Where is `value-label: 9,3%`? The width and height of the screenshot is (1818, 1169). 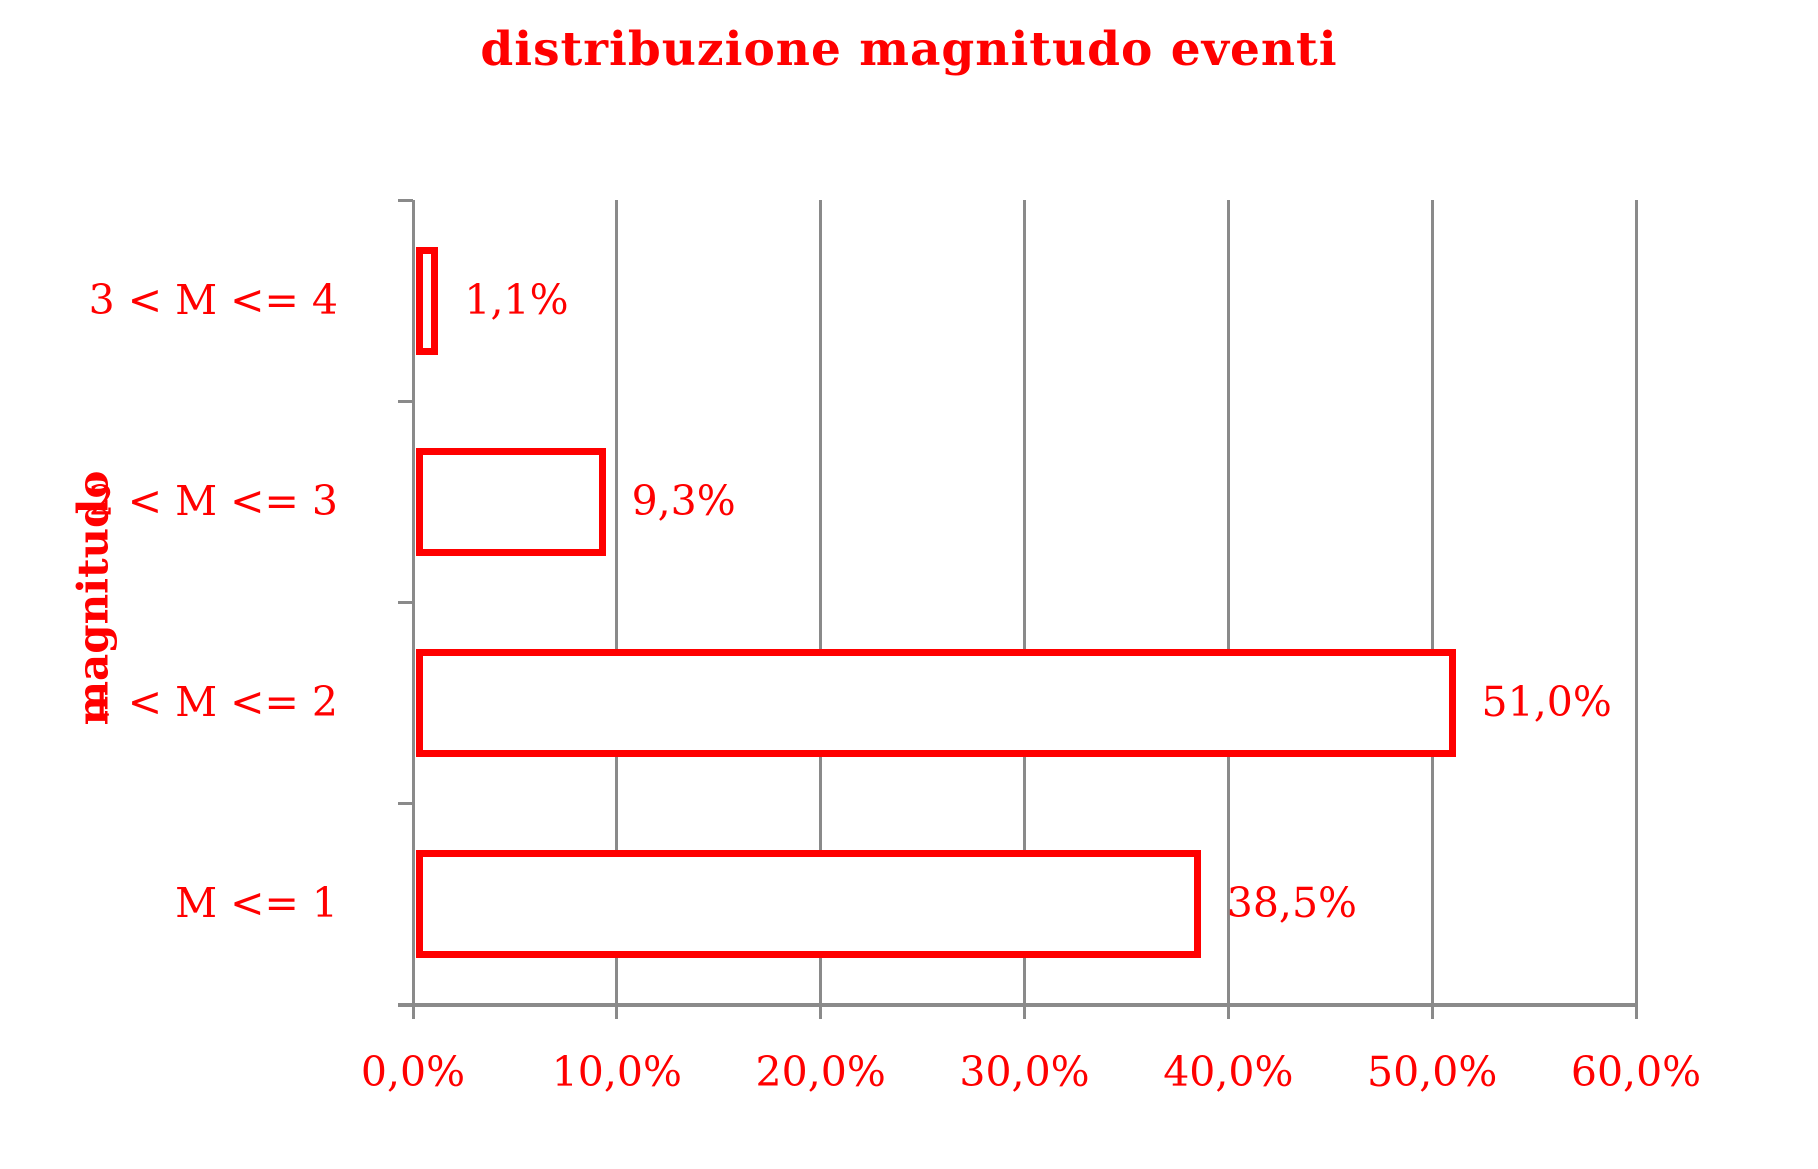
value-label: 9,3% is located at coordinates (683, 500).